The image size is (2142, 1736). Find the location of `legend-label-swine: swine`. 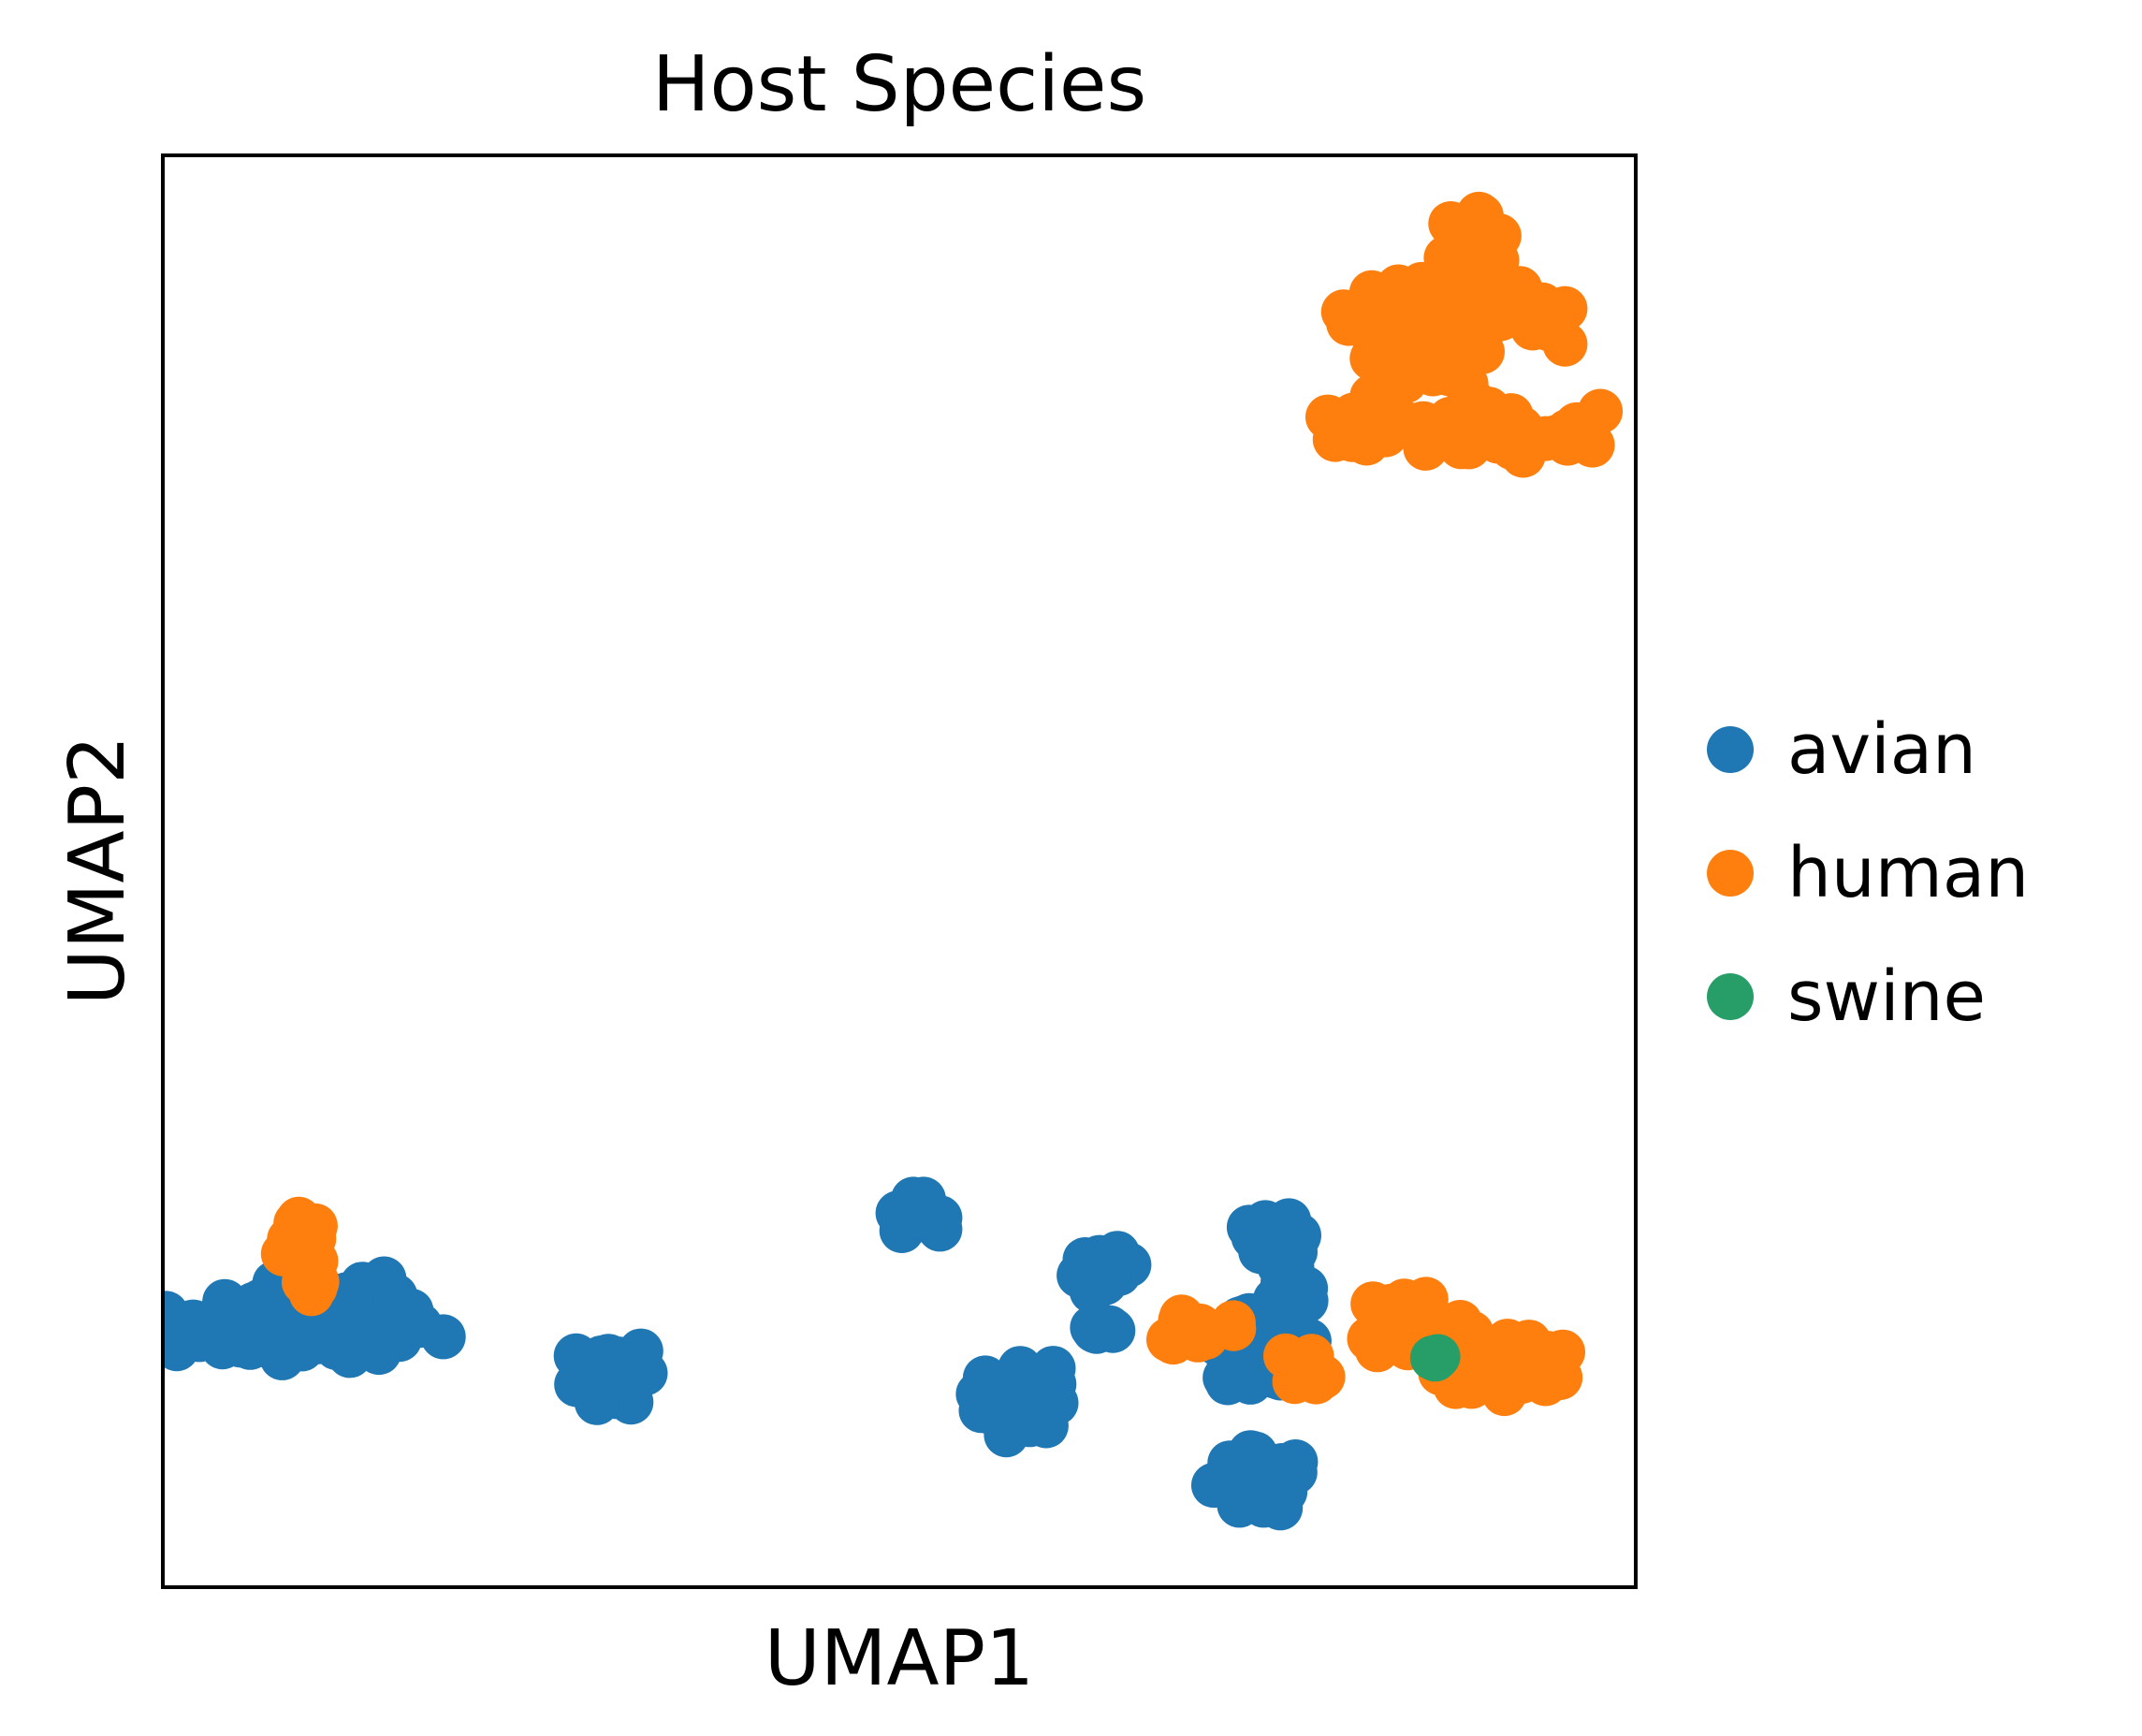

legend-label-swine: swine is located at coordinates (1887, 997).